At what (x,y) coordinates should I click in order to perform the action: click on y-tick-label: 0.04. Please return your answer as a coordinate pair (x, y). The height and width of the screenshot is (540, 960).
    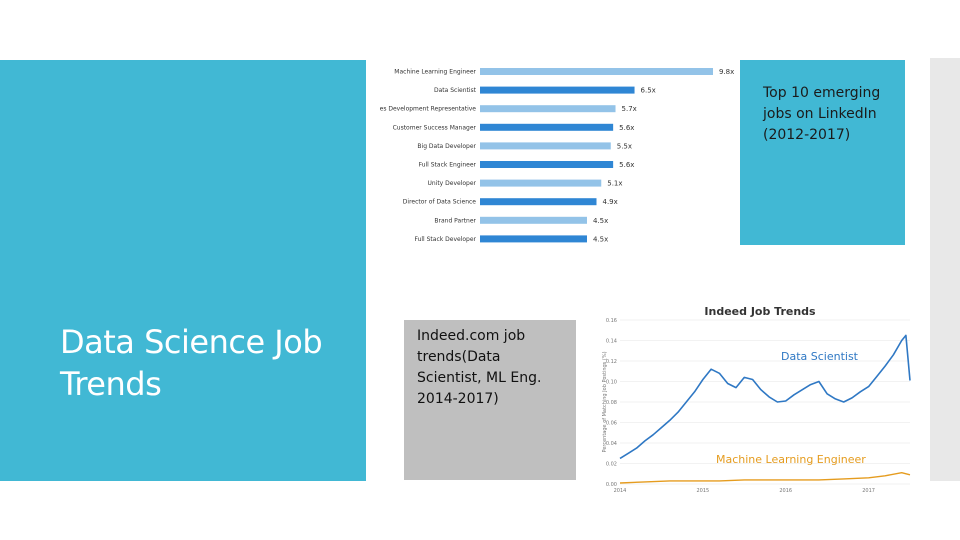
    Looking at the image, I should click on (611, 444).